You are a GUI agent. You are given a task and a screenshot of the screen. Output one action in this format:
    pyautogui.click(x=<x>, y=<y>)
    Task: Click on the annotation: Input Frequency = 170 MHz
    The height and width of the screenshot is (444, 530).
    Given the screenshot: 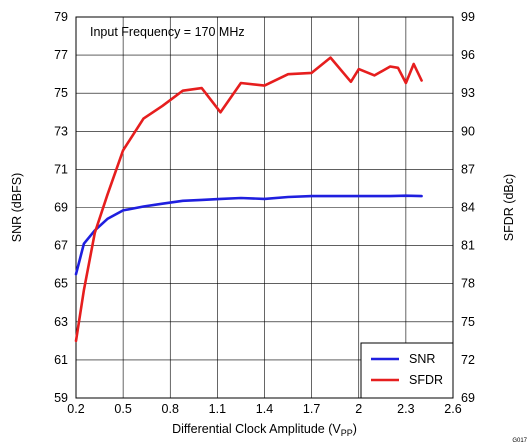 What is the action you would take?
    pyautogui.click(x=167, y=32)
    